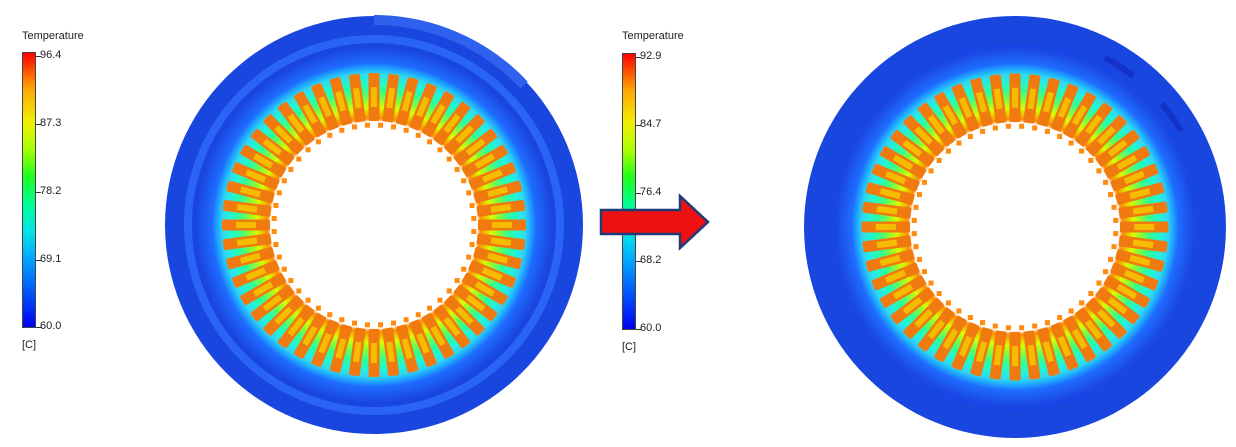  I want to click on legend-title: Temperature, so click(53, 36).